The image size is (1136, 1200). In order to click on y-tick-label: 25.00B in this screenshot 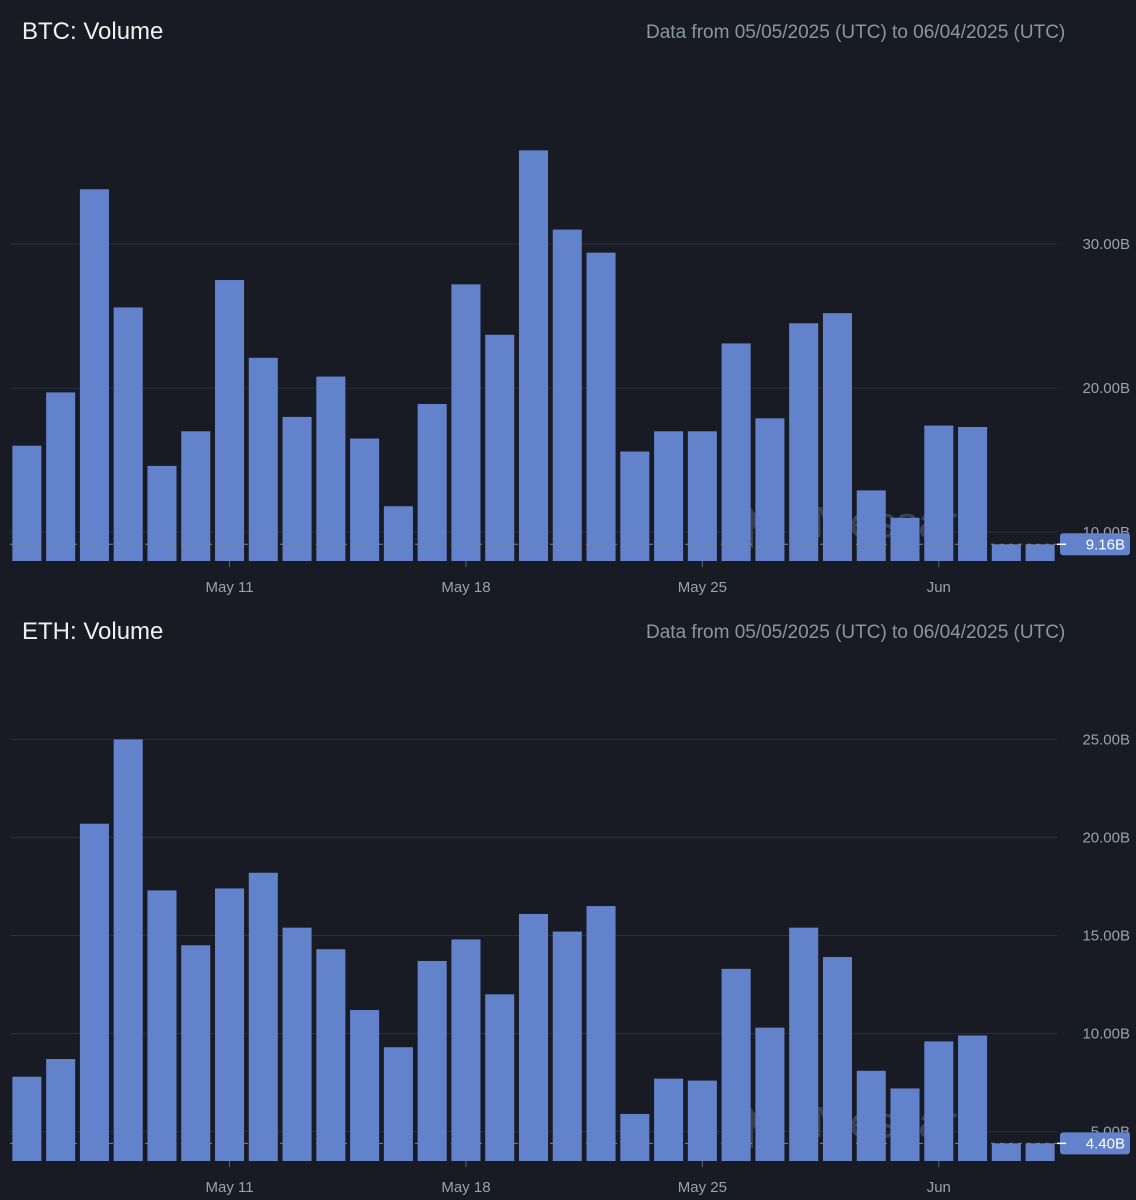, I will do `click(1106, 739)`.